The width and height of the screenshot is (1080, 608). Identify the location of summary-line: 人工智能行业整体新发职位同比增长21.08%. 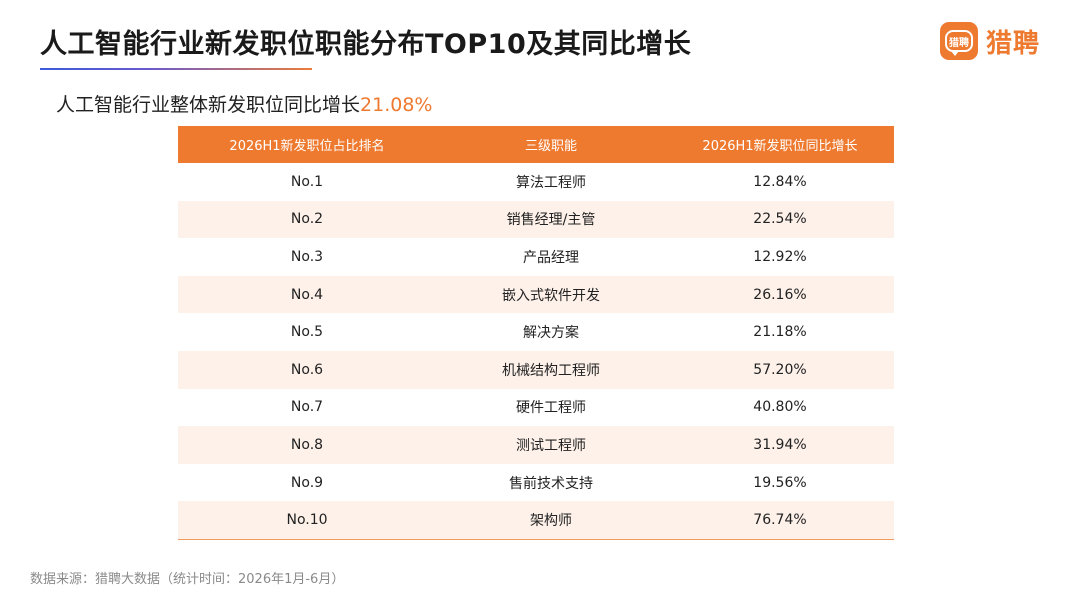
(244, 103).